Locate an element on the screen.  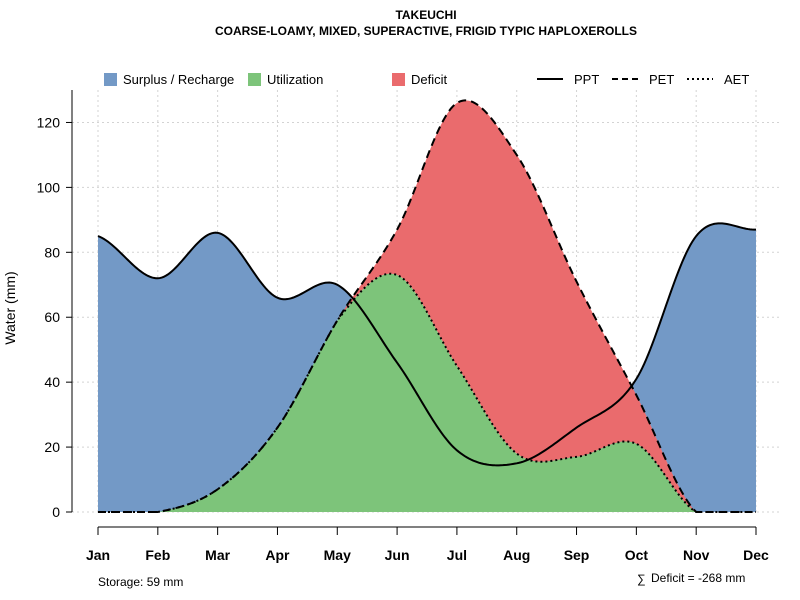
y-tick-label: 100 is located at coordinates (49, 187).